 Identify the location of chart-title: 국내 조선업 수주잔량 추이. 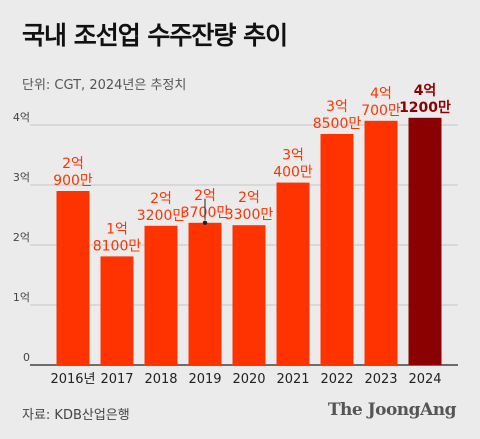
(155, 35).